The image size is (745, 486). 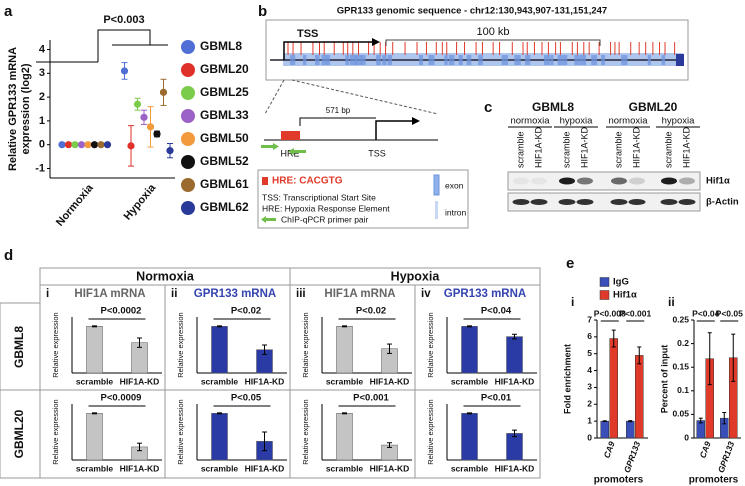 I want to click on lane-label: scramble, so click(x=520, y=149).